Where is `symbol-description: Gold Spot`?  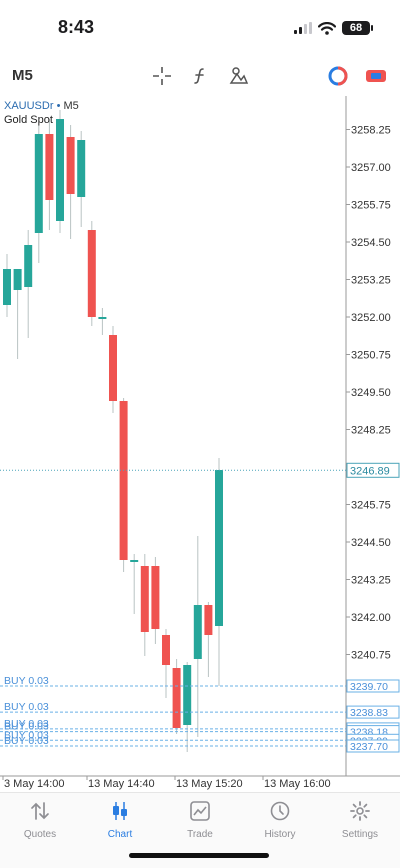
symbol-description: Gold Spot is located at coordinates (28, 120).